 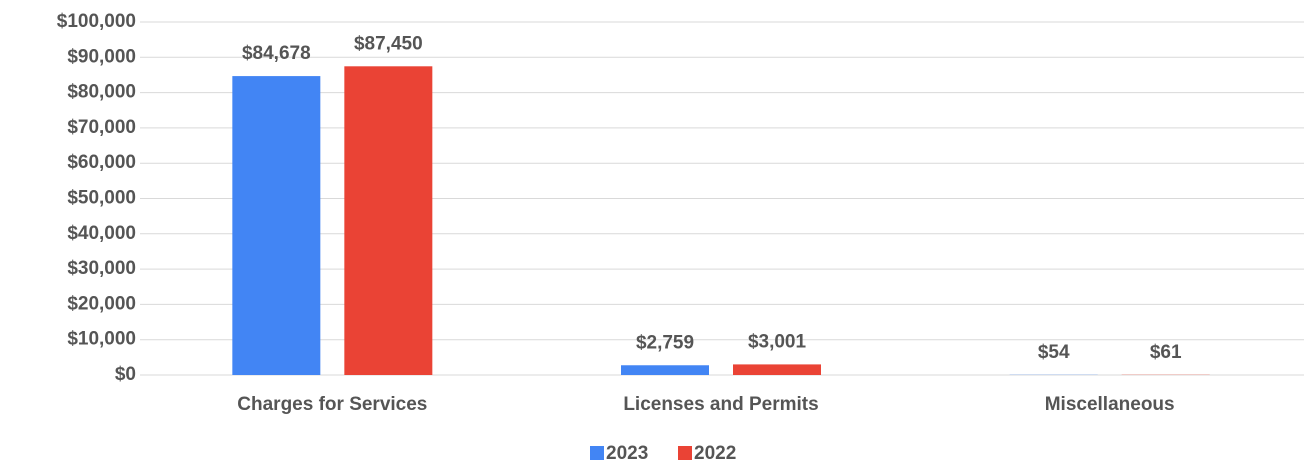 I want to click on y-tick-label: $80,000, so click(x=101, y=92).